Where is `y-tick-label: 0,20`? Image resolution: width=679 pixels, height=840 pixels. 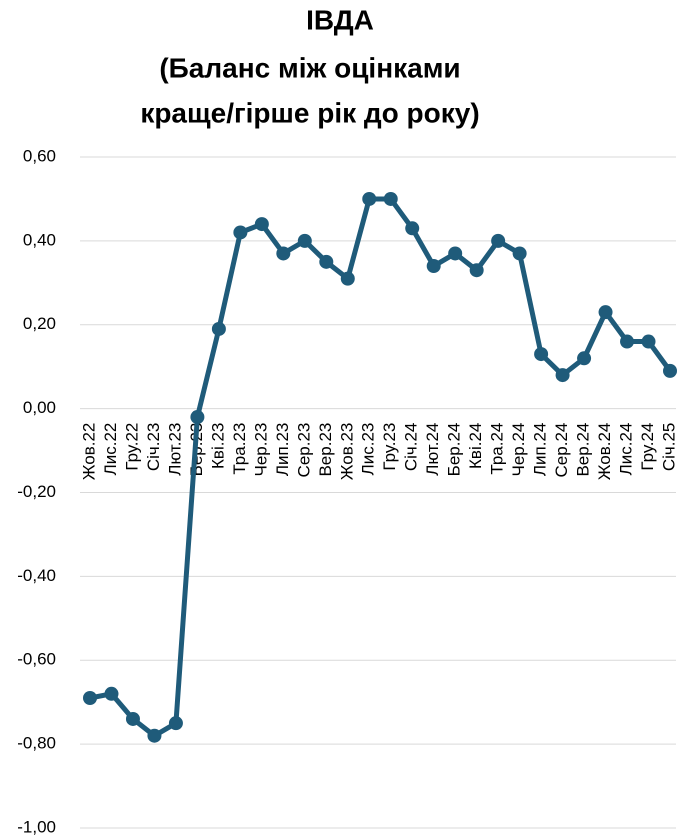
y-tick-label: 0,20 is located at coordinates (39, 323).